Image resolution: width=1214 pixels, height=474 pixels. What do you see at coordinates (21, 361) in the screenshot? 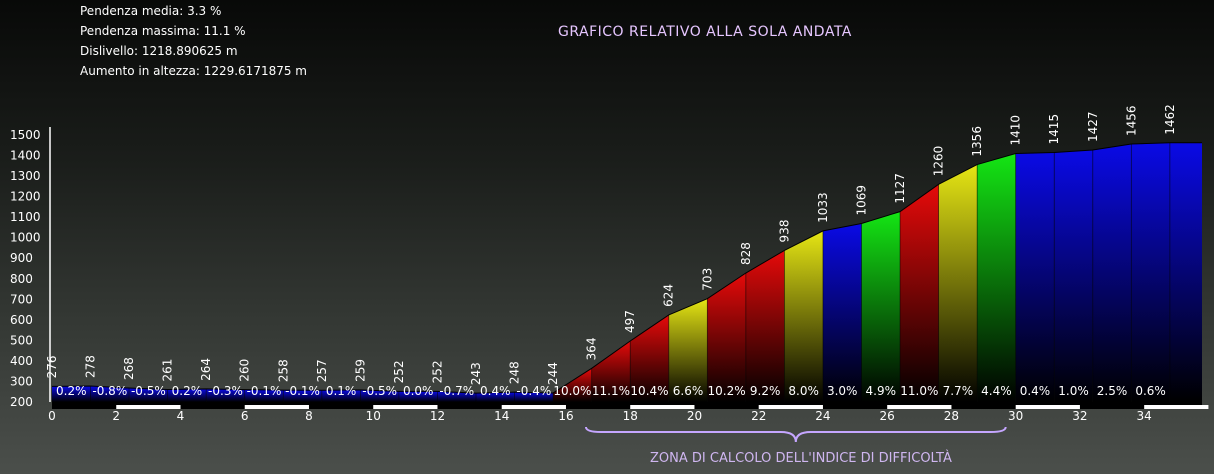
I see `y-tick-label: 400` at bounding box center [21, 361].